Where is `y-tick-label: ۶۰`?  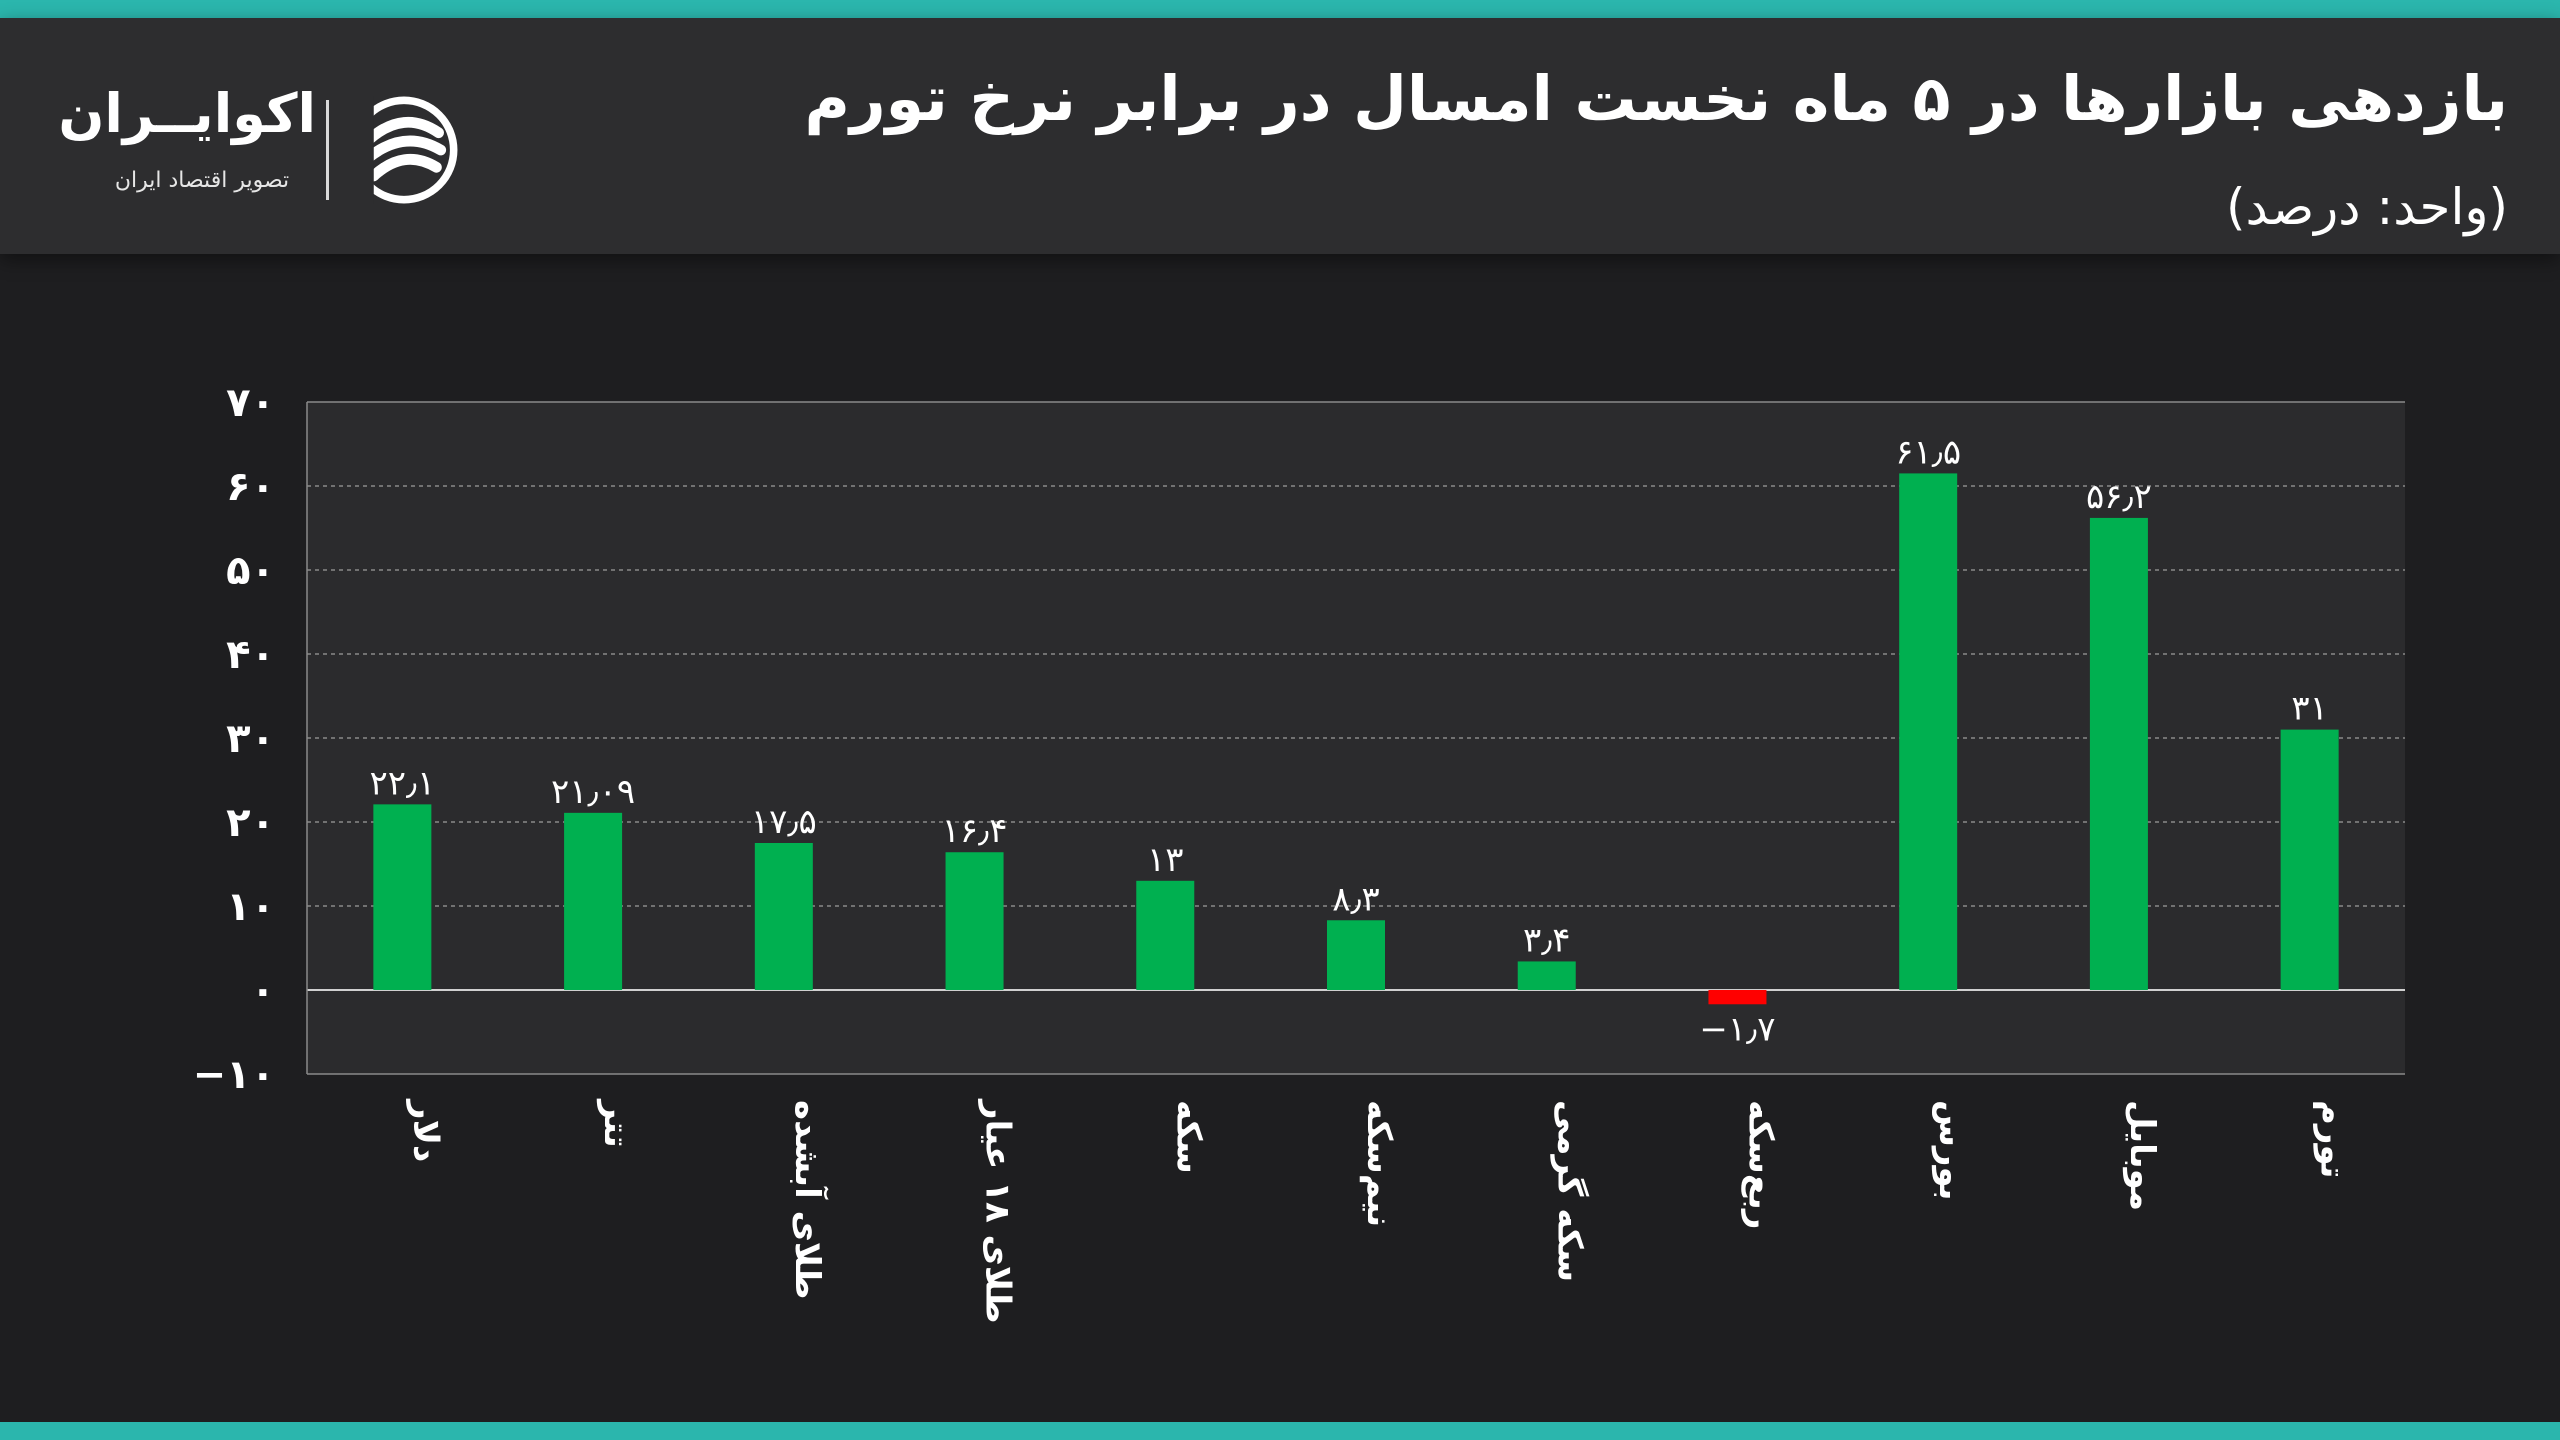 y-tick-label: ۶۰ is located at coordinates (250, 487).